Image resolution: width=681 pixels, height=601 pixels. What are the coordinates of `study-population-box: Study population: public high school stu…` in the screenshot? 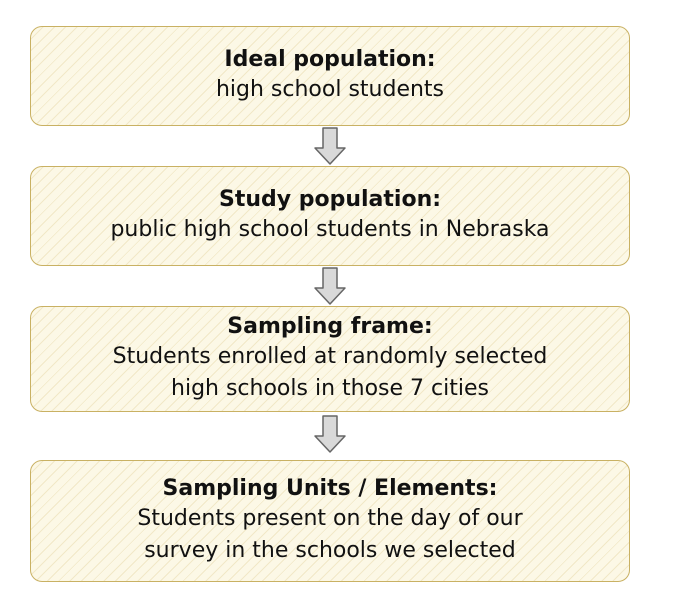 It's located at (330, 216).